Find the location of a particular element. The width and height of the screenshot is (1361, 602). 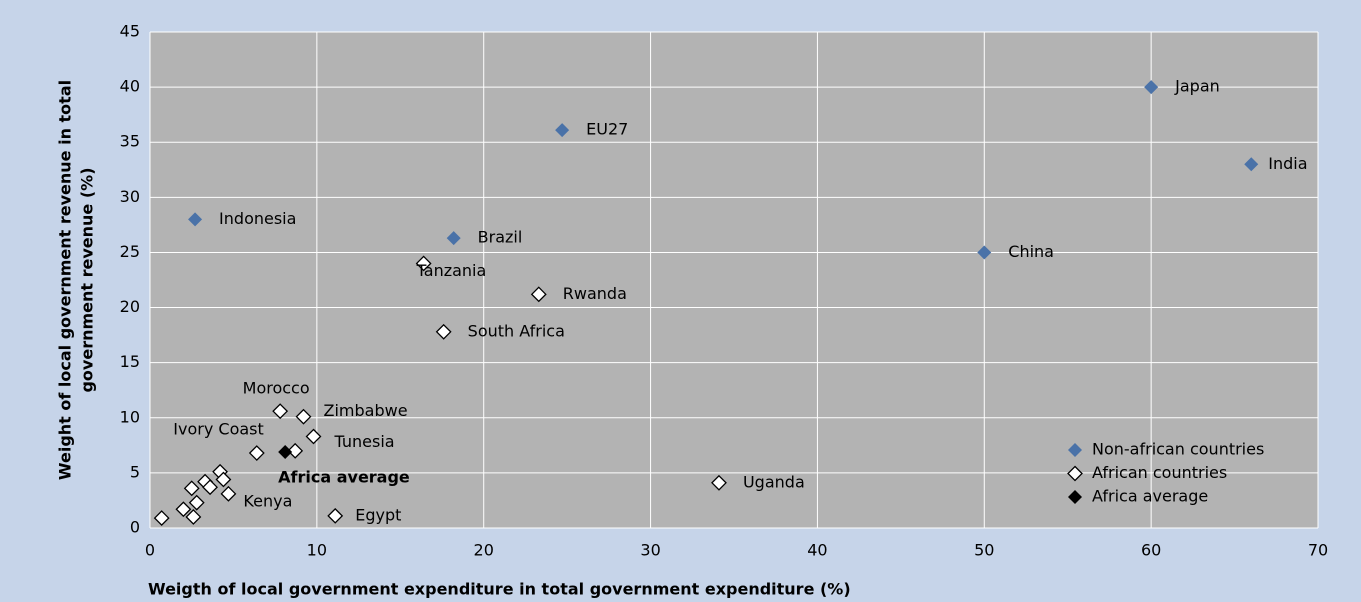

y-tick-label: 25 is located at coordinates (130, 251).